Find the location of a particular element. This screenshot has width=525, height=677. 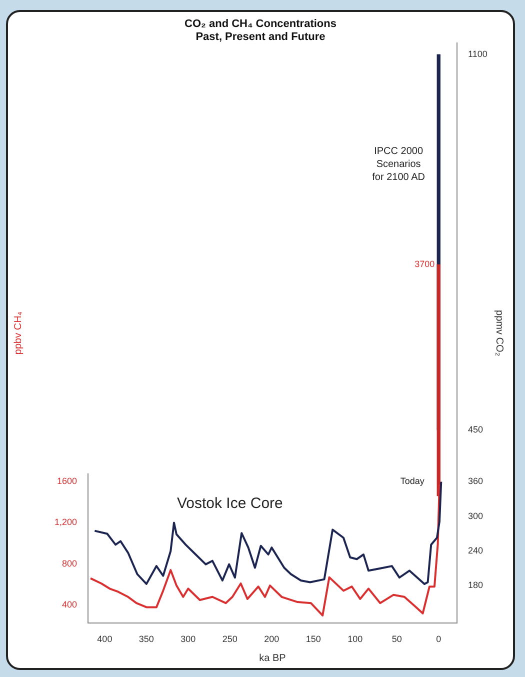

annotation: Vostok Ice Core is located at coordinates (229, 503).